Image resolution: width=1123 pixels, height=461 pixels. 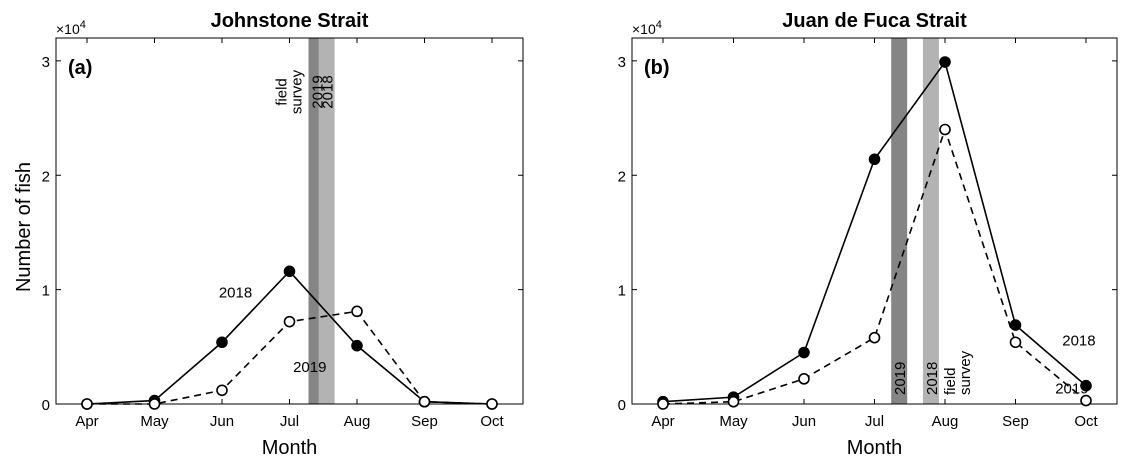 What do you see at coordinates (24, 227) in the screenshot?
I see `y-axis-label: Number of fish` at bounding box center [24, 227].